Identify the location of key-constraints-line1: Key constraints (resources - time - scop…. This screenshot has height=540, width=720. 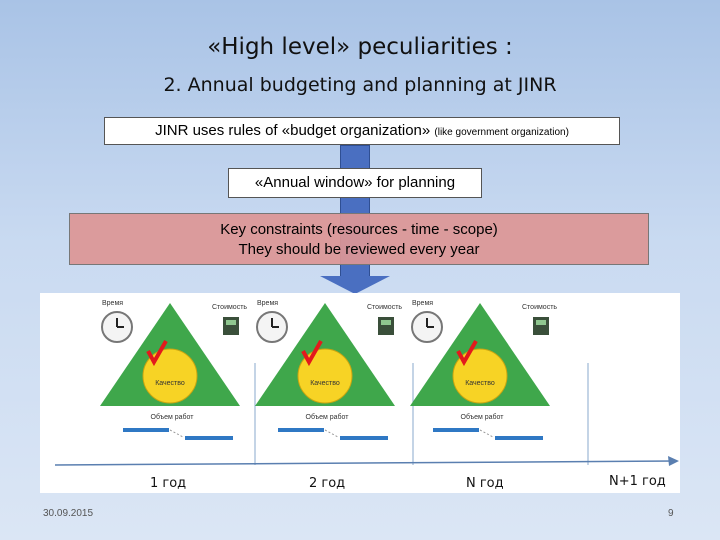
(359, 229).